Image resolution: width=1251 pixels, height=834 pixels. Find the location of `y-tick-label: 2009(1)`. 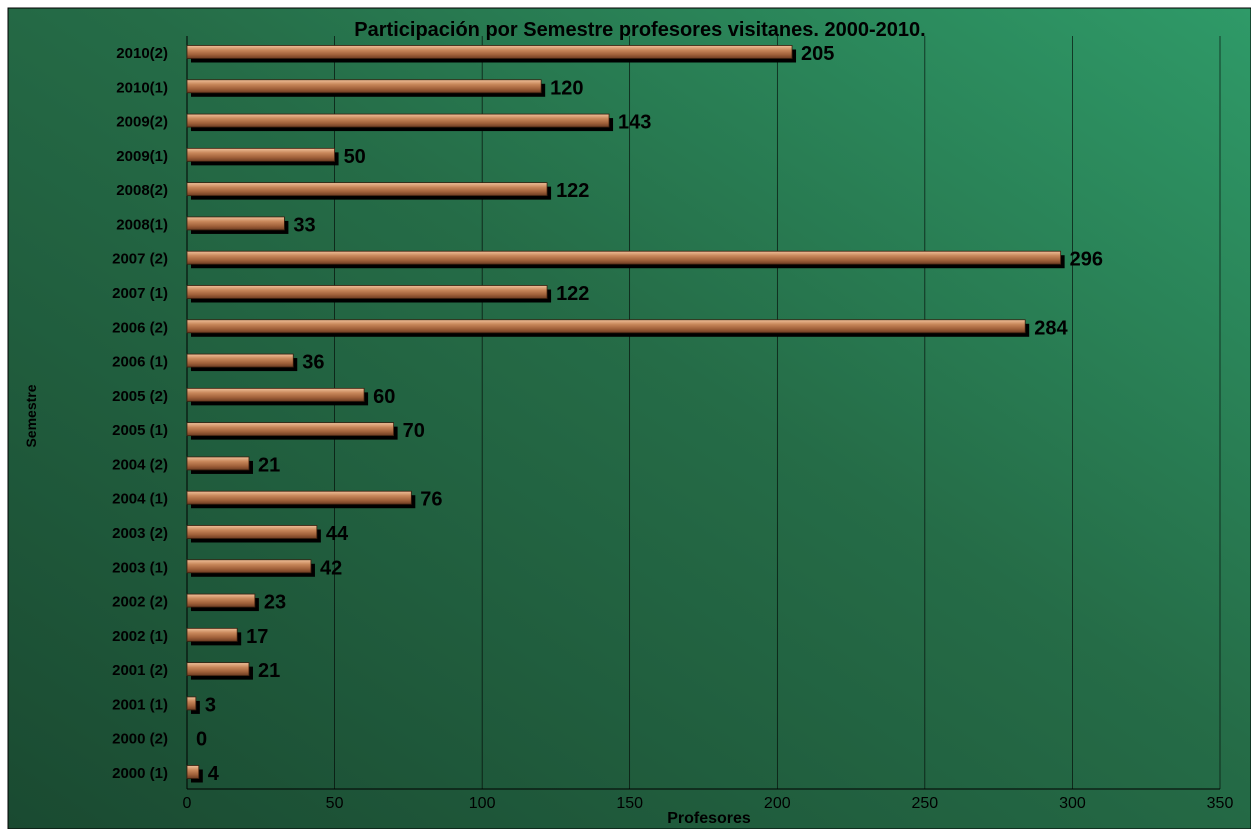

y-tick-label: 2009(1) is located at coordinates (142, 156).